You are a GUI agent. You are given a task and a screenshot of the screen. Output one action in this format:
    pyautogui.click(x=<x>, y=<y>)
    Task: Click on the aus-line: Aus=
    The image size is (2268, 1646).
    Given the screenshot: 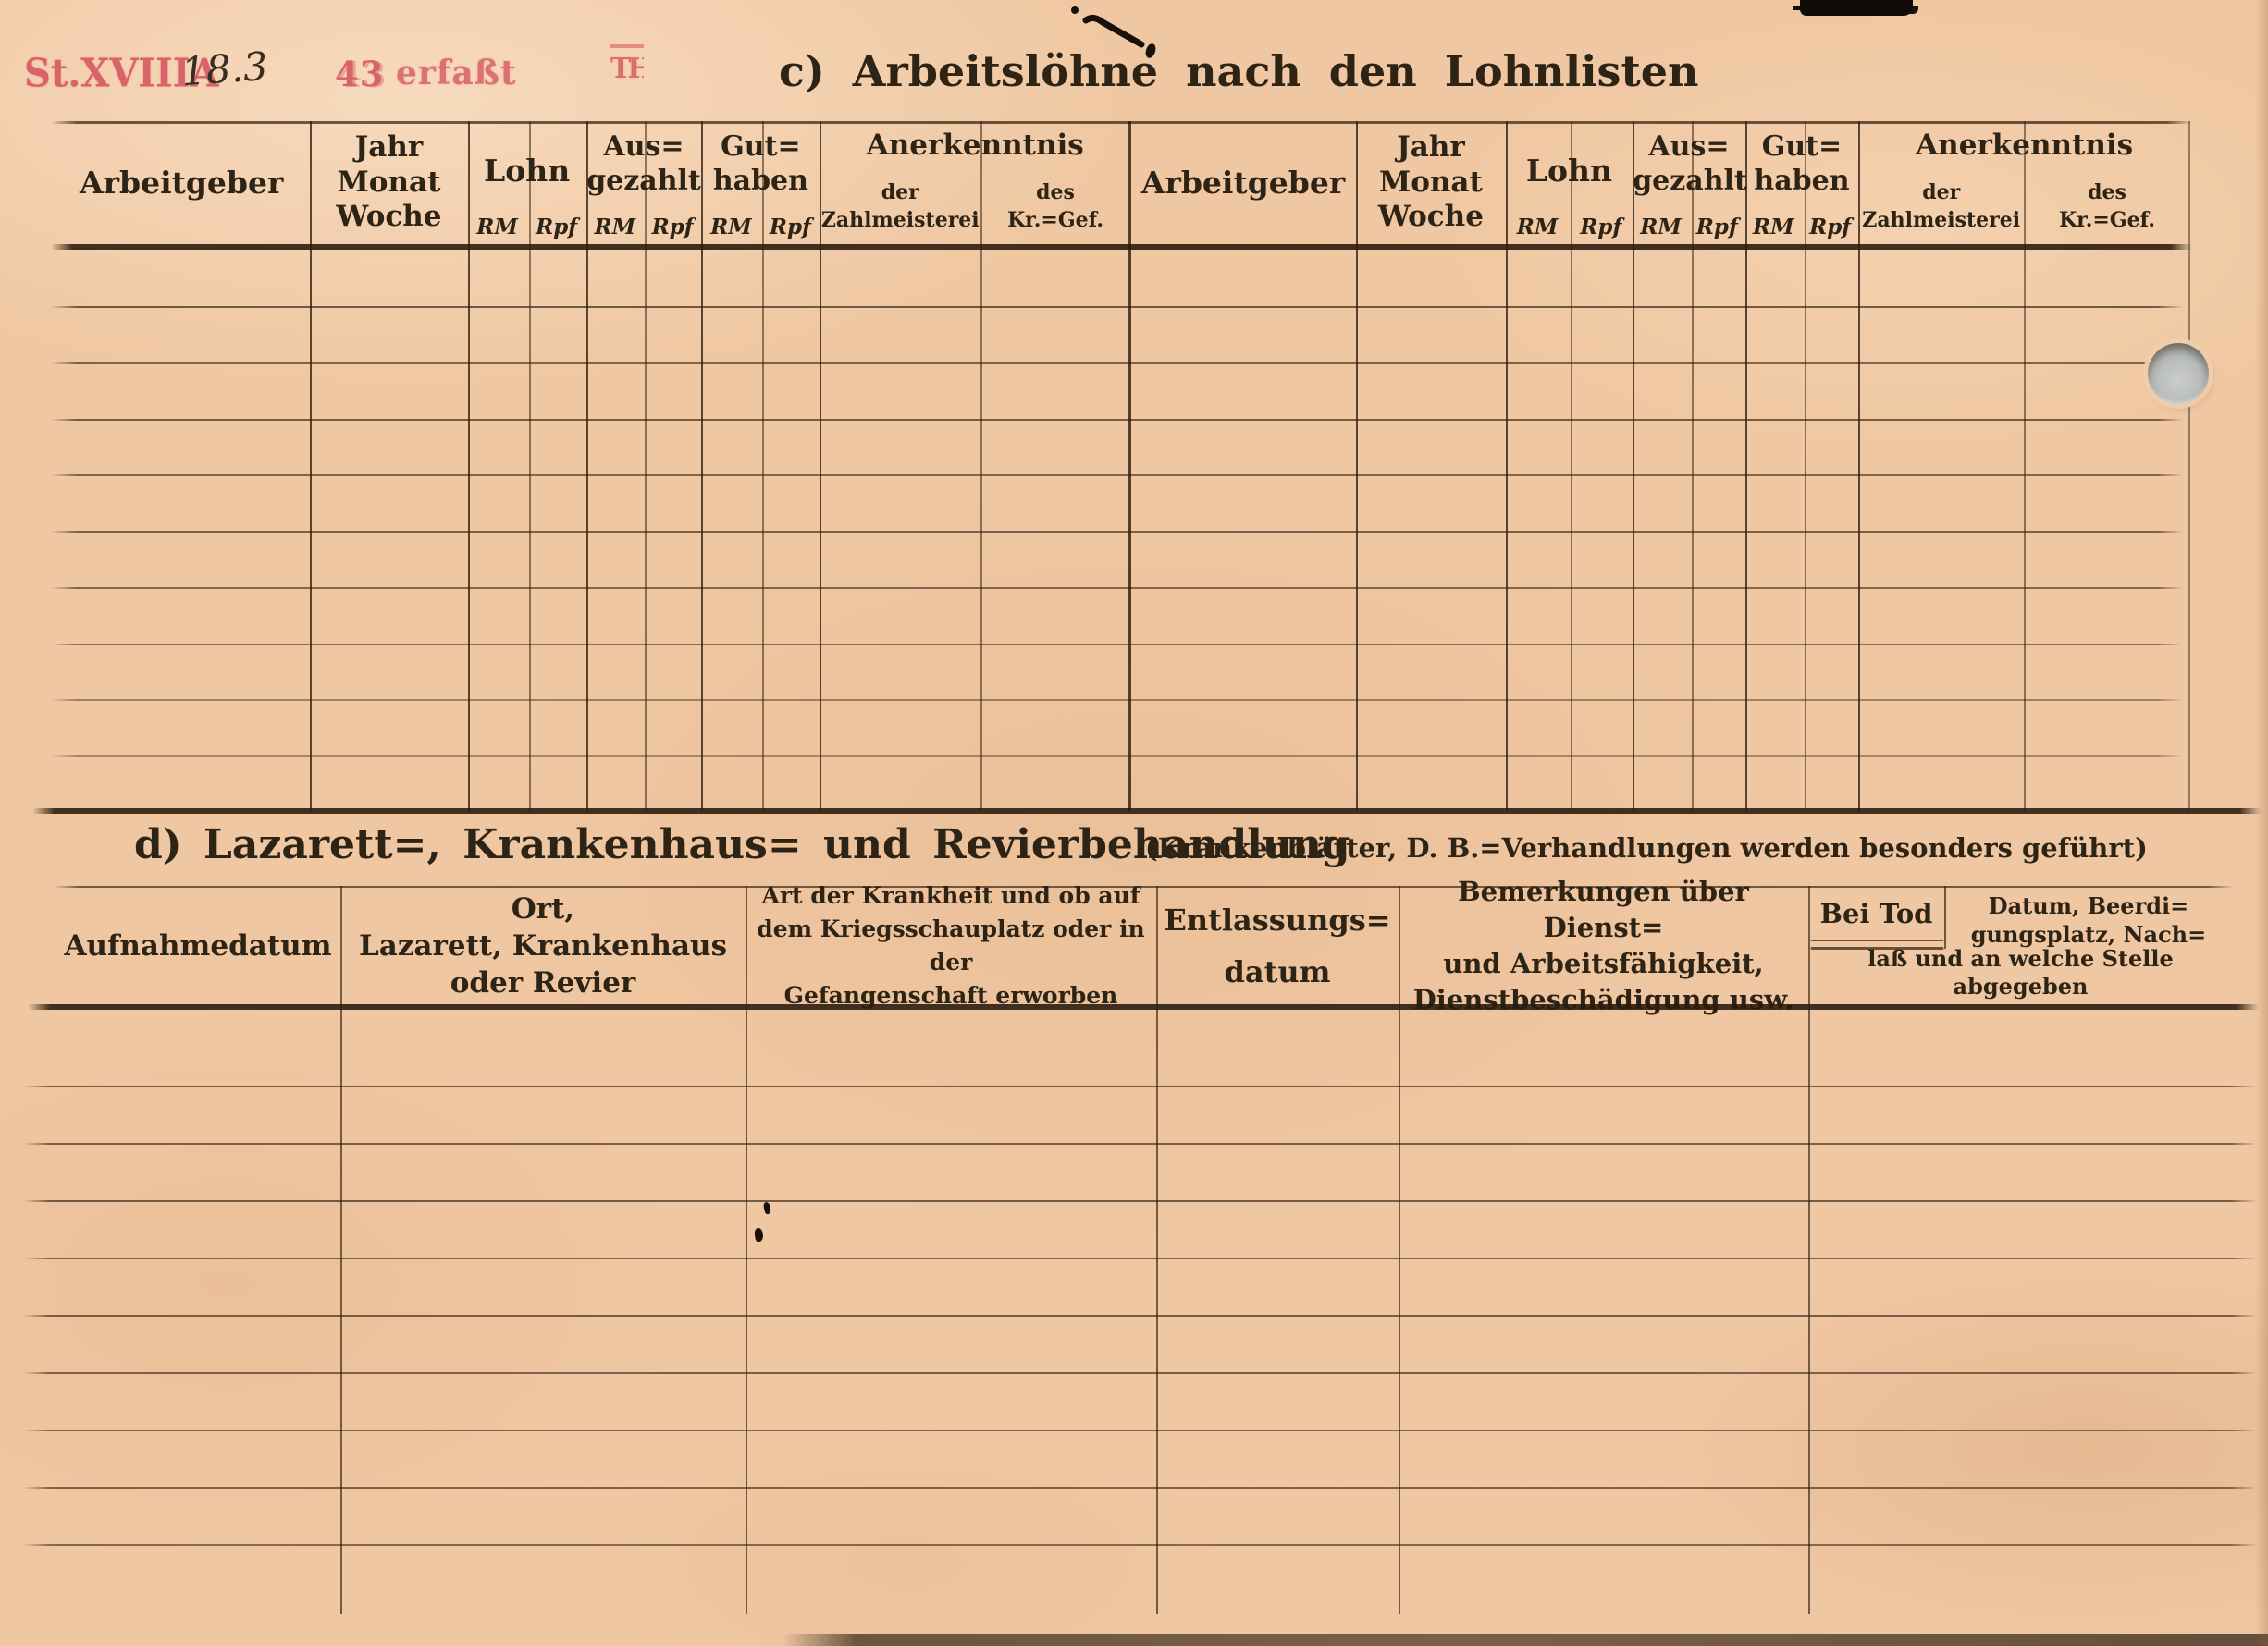 What is the action you would take?
    pyautogui.click(x=1689, y=146)
    